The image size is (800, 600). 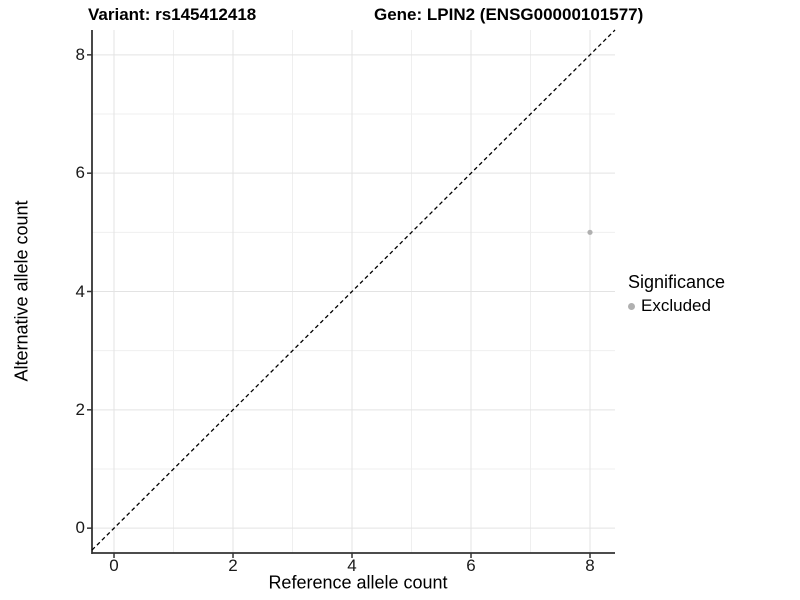 What do you see at coordinates (676, 294) in the screenshot?
I see `legend: Significance Excluded` at bounding box center [676, 294].